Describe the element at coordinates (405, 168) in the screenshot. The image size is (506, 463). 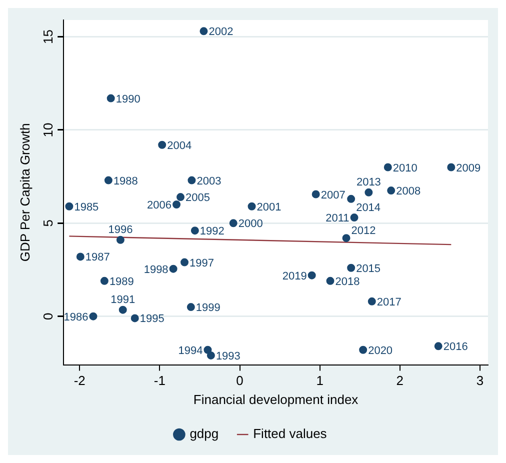
I see `annotation: 2010` at that location.